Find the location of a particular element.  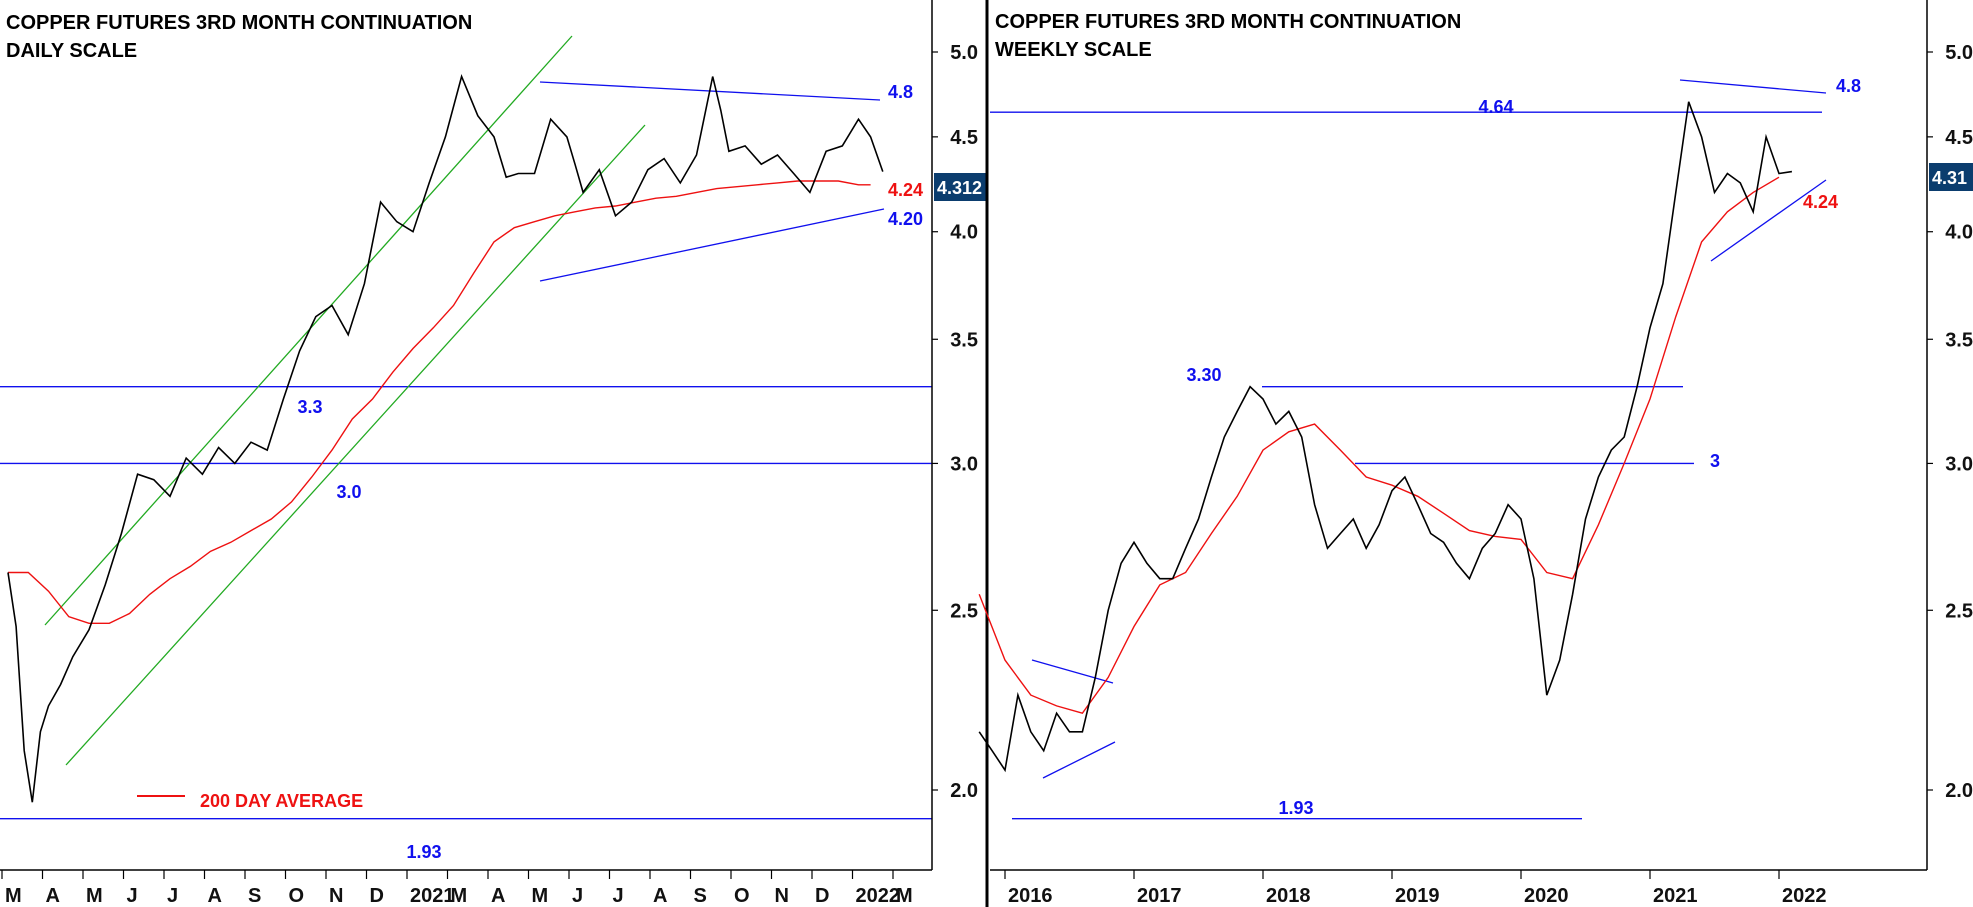

l-level-label: 1.93 is located at coordinates (423, 852).